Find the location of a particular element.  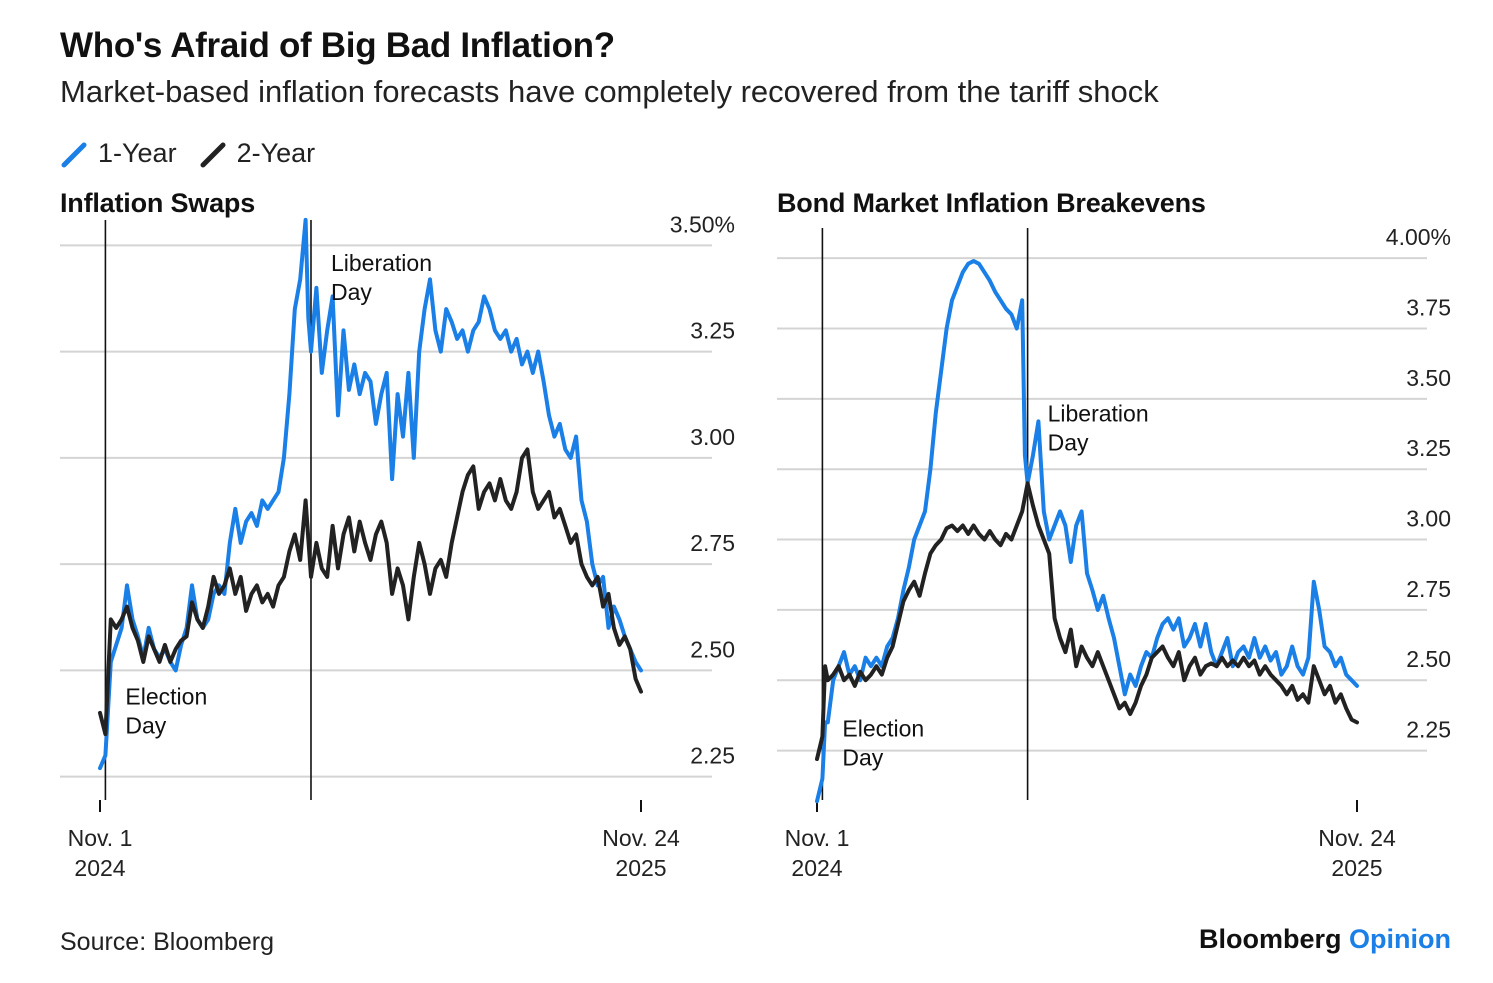

legend-swatch-1-year-icon is located at coordinates (74, 154).